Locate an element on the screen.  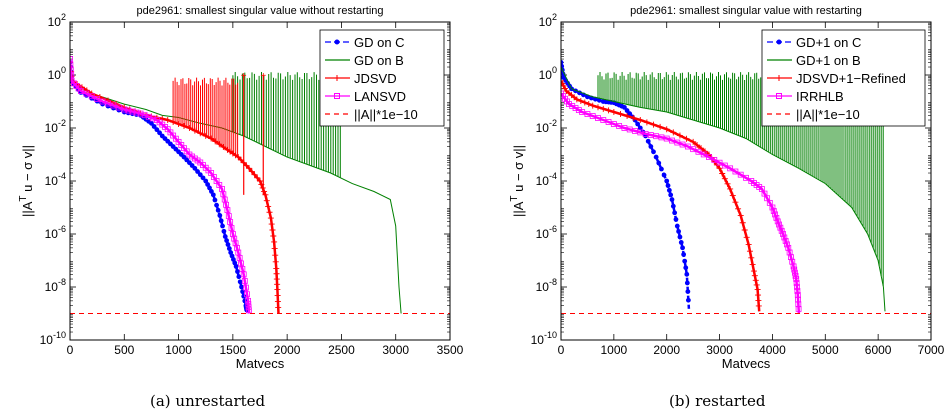
y-tick-label: 10⁻⁴ is located at coordinates (546, 179).